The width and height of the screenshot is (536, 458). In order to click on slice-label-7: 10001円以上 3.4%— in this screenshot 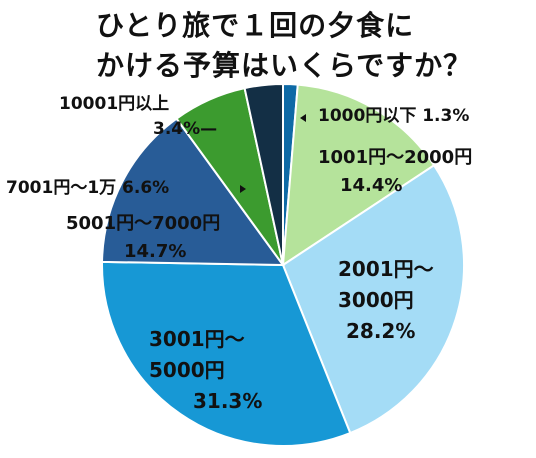, I will do `click(138, 116)`.